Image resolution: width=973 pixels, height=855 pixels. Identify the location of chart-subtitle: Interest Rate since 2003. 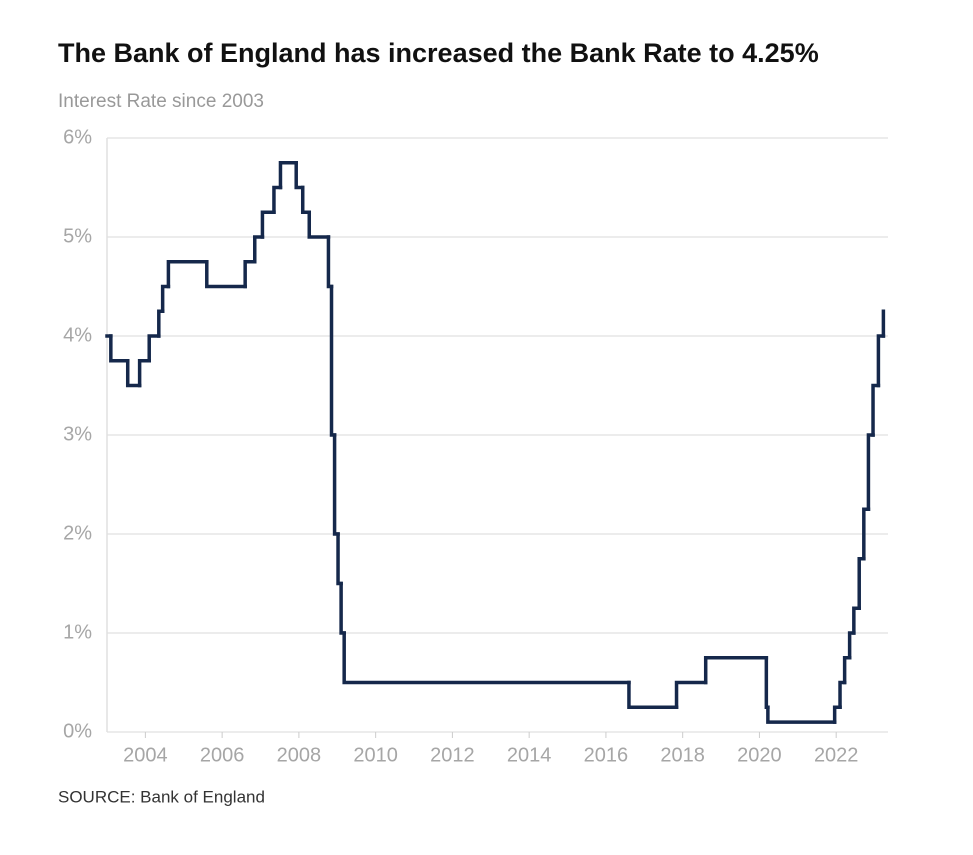
(161, 101).